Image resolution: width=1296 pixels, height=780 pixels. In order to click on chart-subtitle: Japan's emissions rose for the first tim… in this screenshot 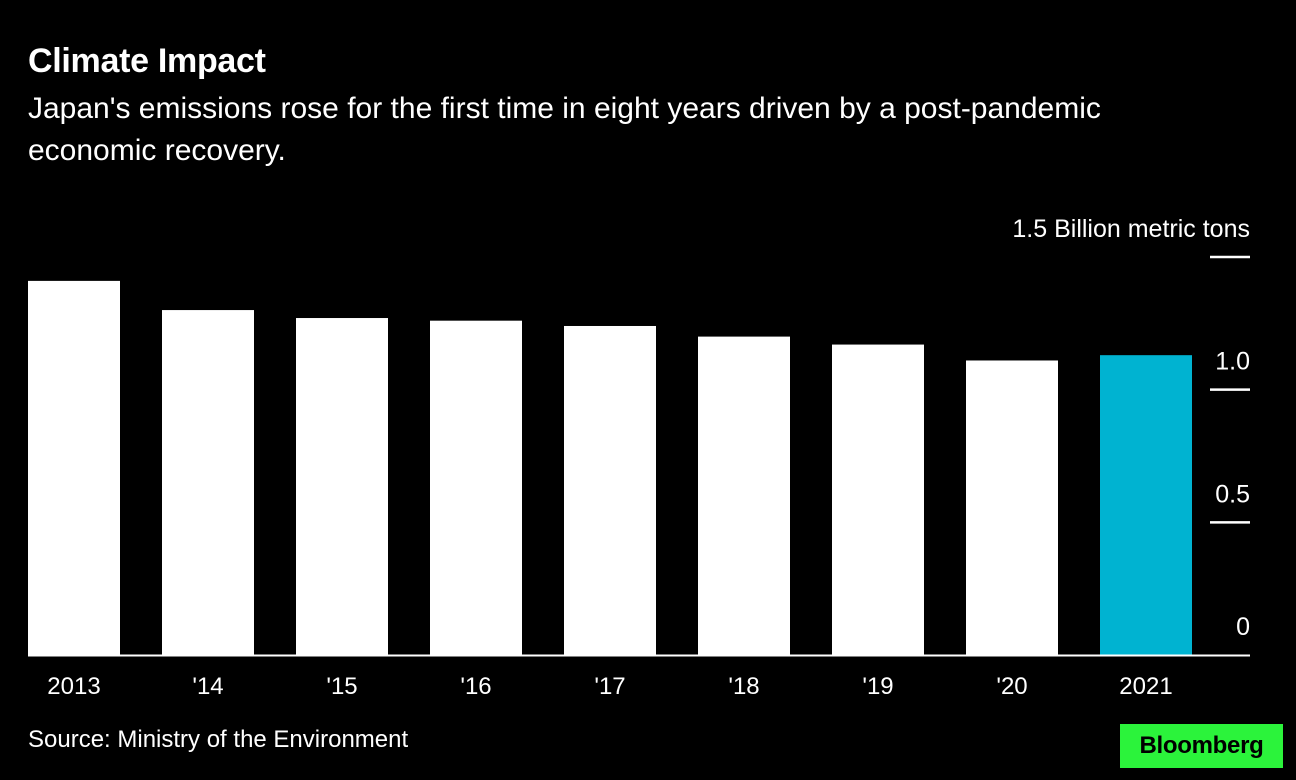, I will do `click(564, 129)`.